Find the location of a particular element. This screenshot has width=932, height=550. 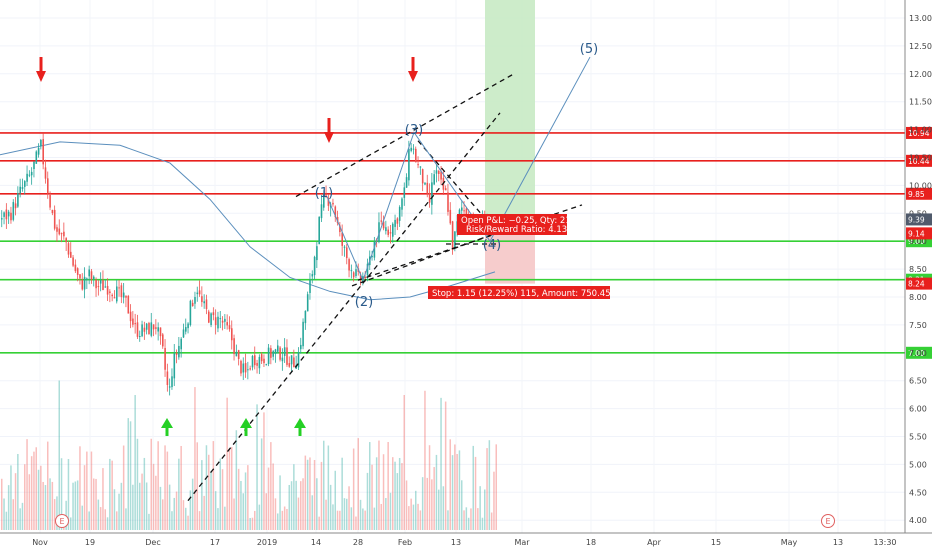

y-tick-label: 12.00 is located at coordinates (920, 74).